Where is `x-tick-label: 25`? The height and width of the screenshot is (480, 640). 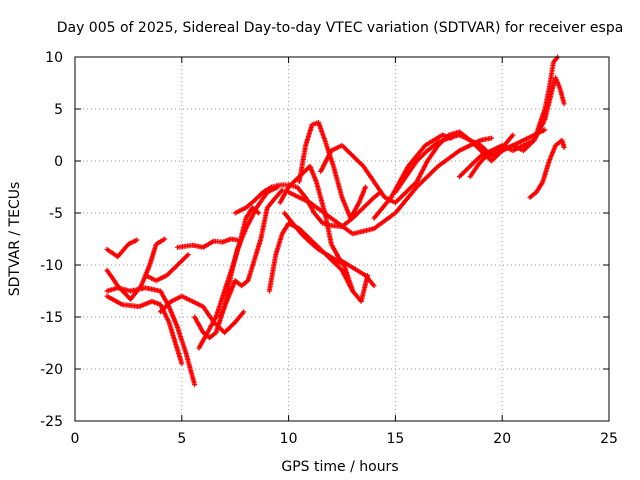
x-tick-label: 25 is located at coordinates (609, 439).